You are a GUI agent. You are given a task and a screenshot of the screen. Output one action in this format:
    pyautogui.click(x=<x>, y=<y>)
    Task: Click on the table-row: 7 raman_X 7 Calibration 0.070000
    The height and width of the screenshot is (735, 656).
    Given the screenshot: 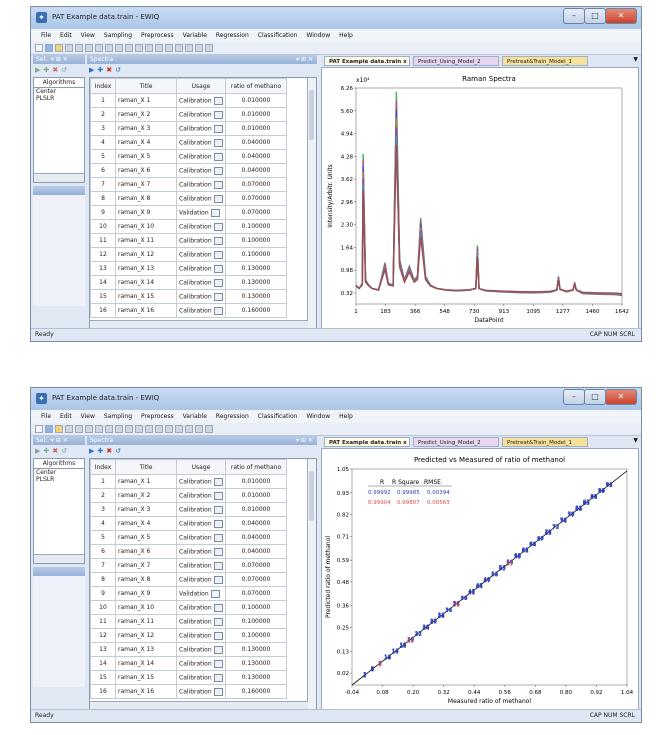 What is the action you would take?
    pyautogui.click(x=188, y=565)
    